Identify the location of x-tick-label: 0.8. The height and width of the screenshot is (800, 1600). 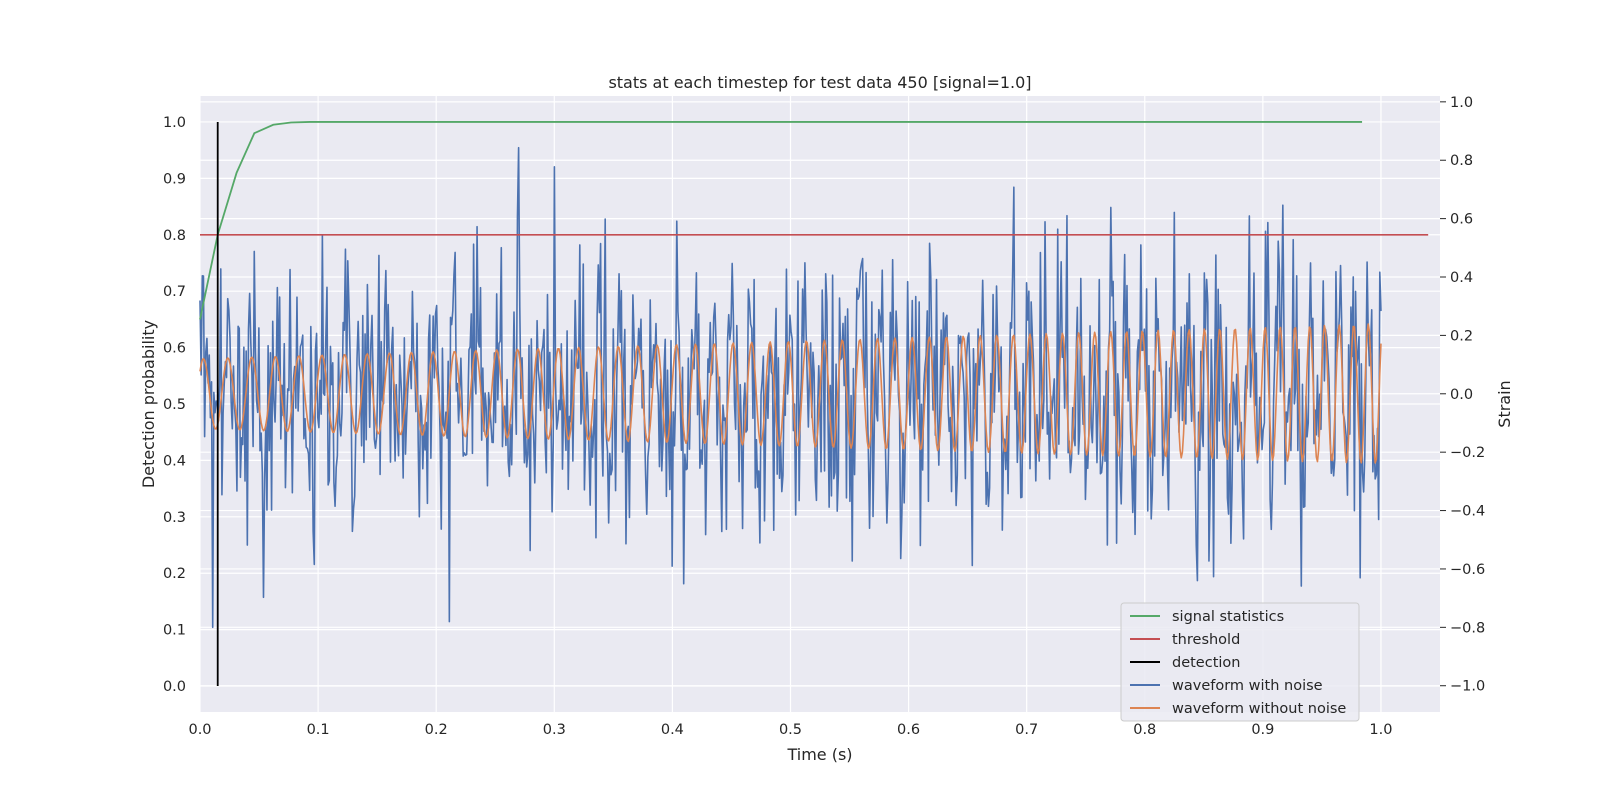
(1144, 730).